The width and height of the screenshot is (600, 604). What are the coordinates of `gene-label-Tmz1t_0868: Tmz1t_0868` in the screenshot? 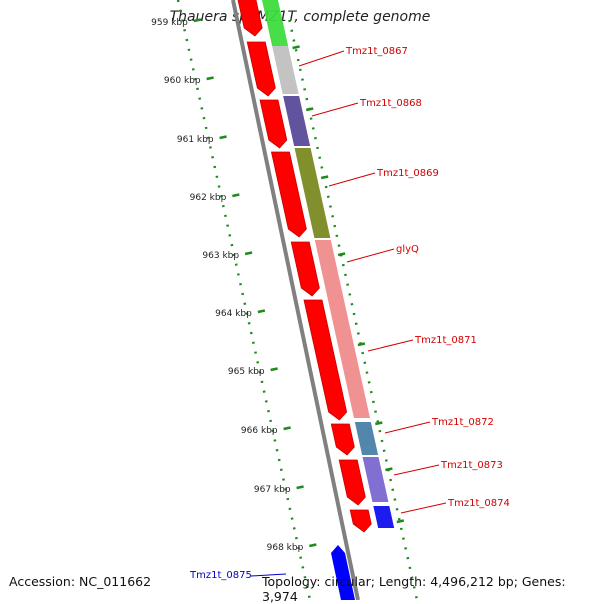 It's located at (390, 103).